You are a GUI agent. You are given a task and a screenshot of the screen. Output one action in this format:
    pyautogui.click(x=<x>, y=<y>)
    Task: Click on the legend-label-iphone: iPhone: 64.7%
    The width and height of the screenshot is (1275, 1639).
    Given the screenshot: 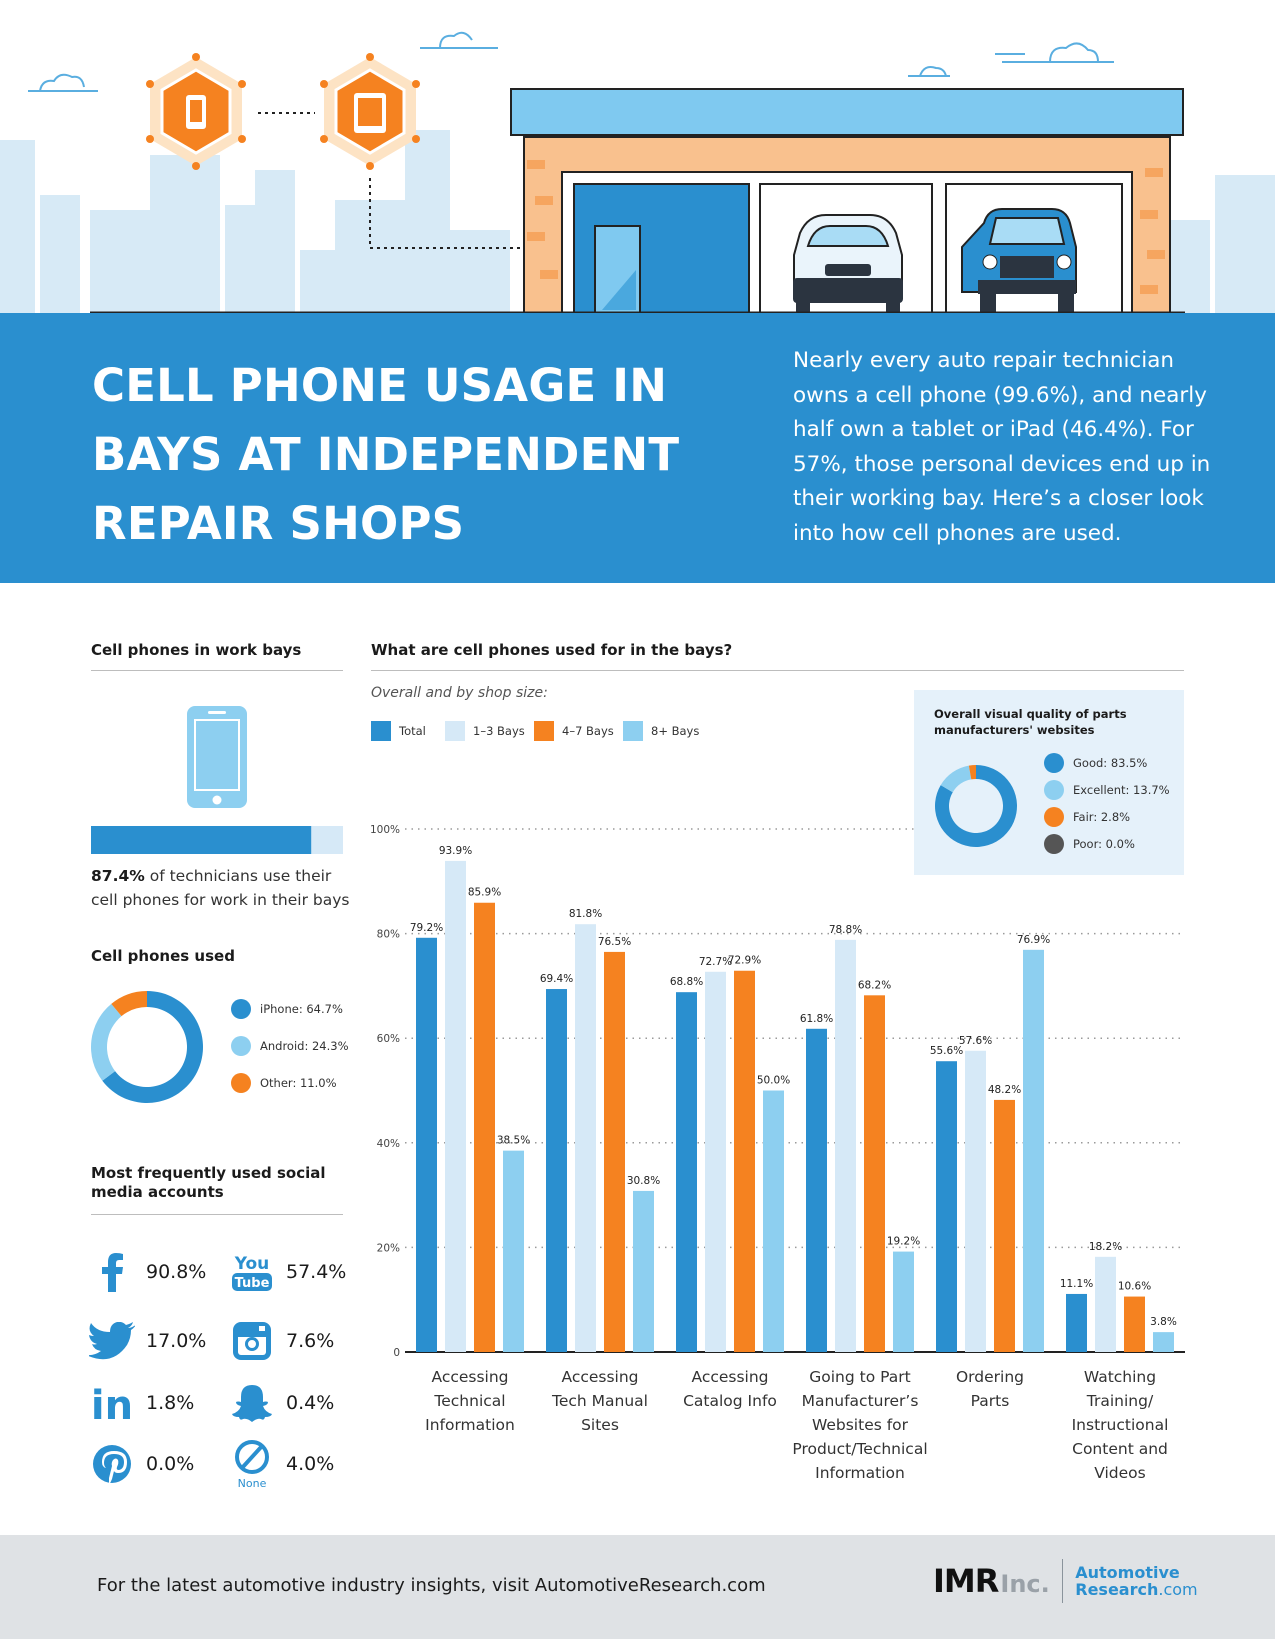 What is the action you would take?
    pyautogui.click(x=301, y=1009)
    